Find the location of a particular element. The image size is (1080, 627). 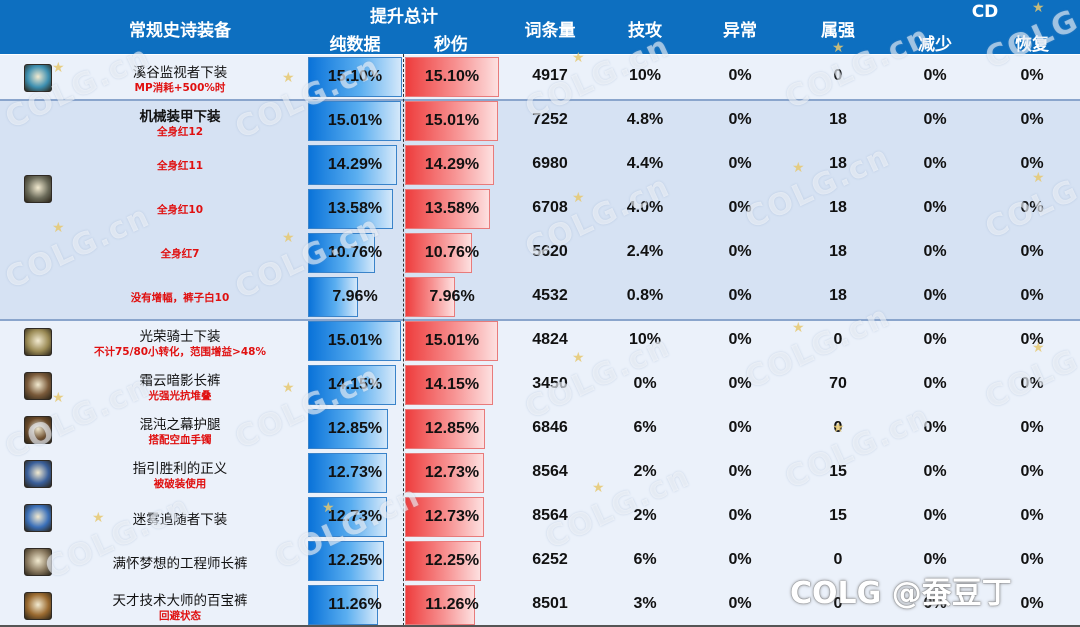

pure-data-value: 12.85% is located at coordinates (355, 428).